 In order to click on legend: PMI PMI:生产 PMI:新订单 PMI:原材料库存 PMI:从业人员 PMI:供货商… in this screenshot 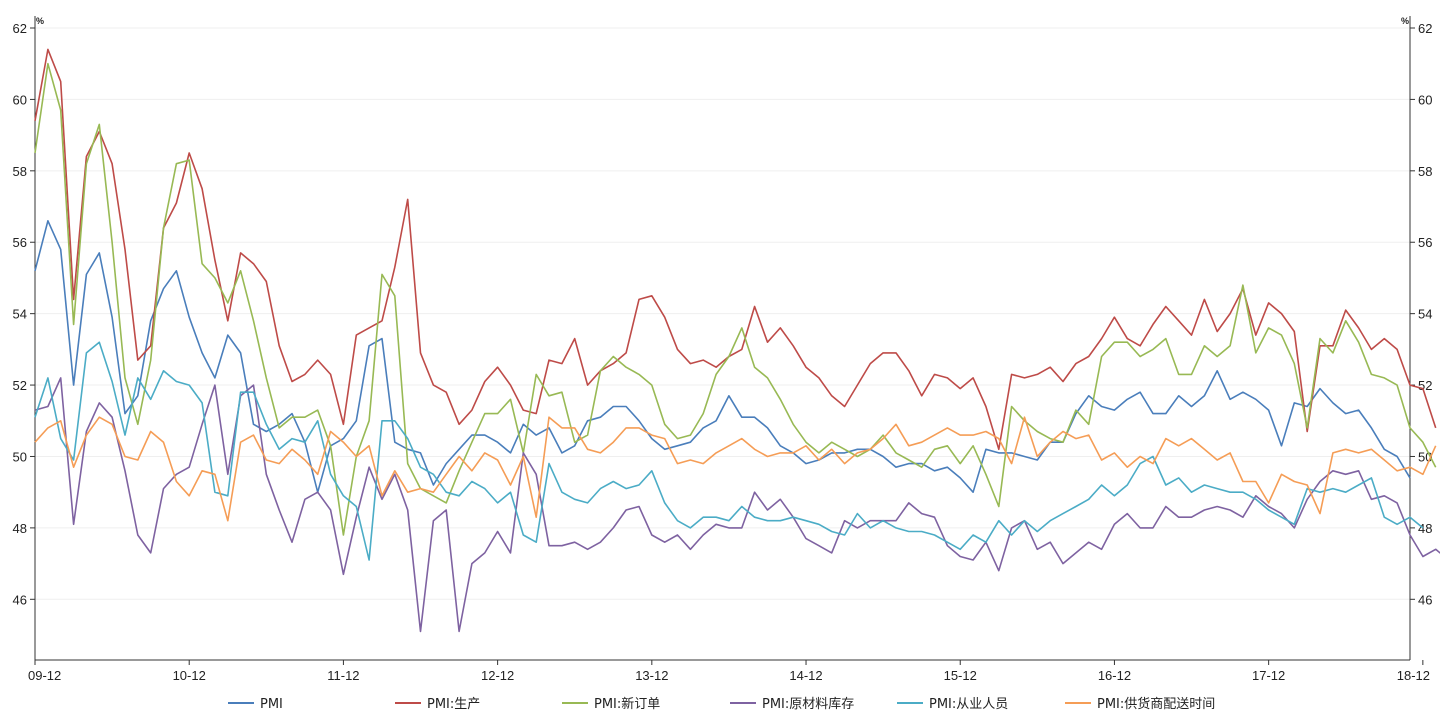, I will do `click(721, 704)`.